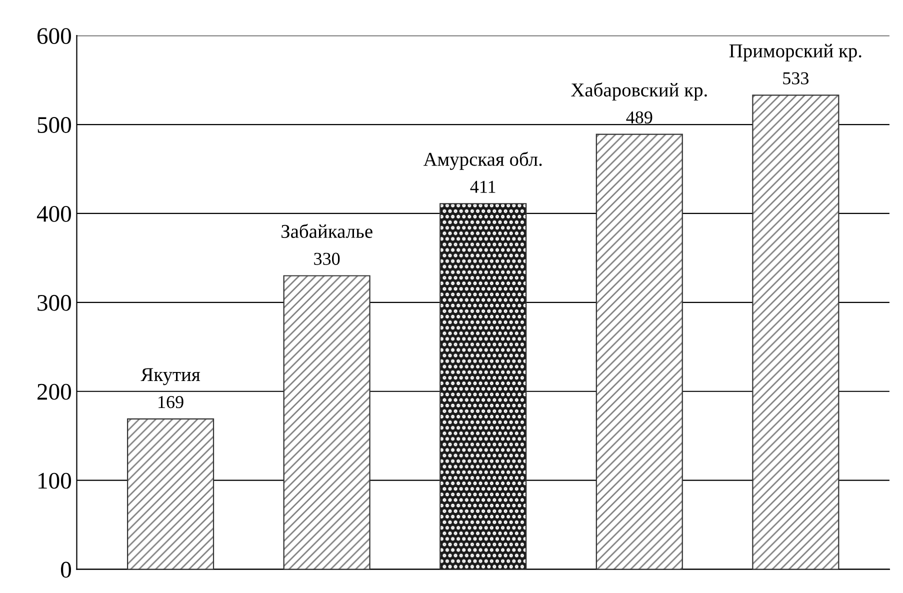 The image size is (903, 593). Describe the element at coordinates (796, 78) in the screenshot. I see `data-label: 533` at that location.